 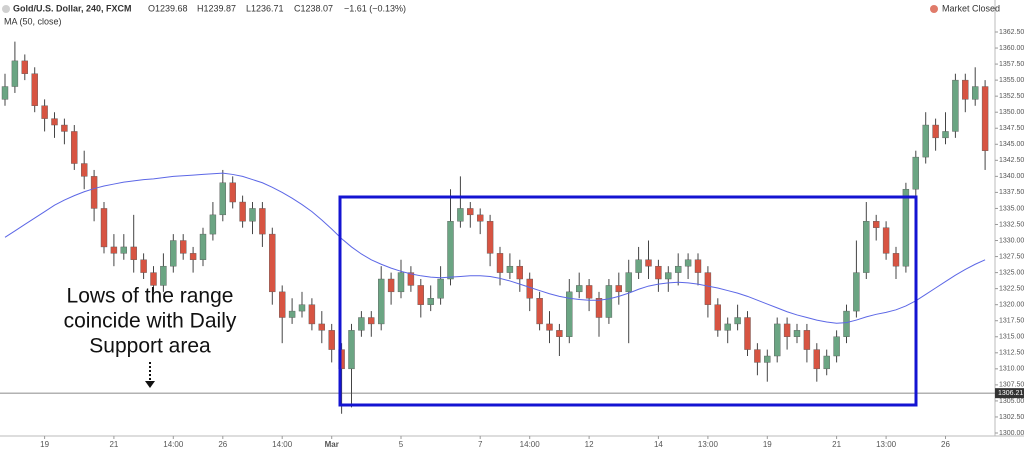 I want to click on x-tick-label: Mar, so click(x=332, y=444).